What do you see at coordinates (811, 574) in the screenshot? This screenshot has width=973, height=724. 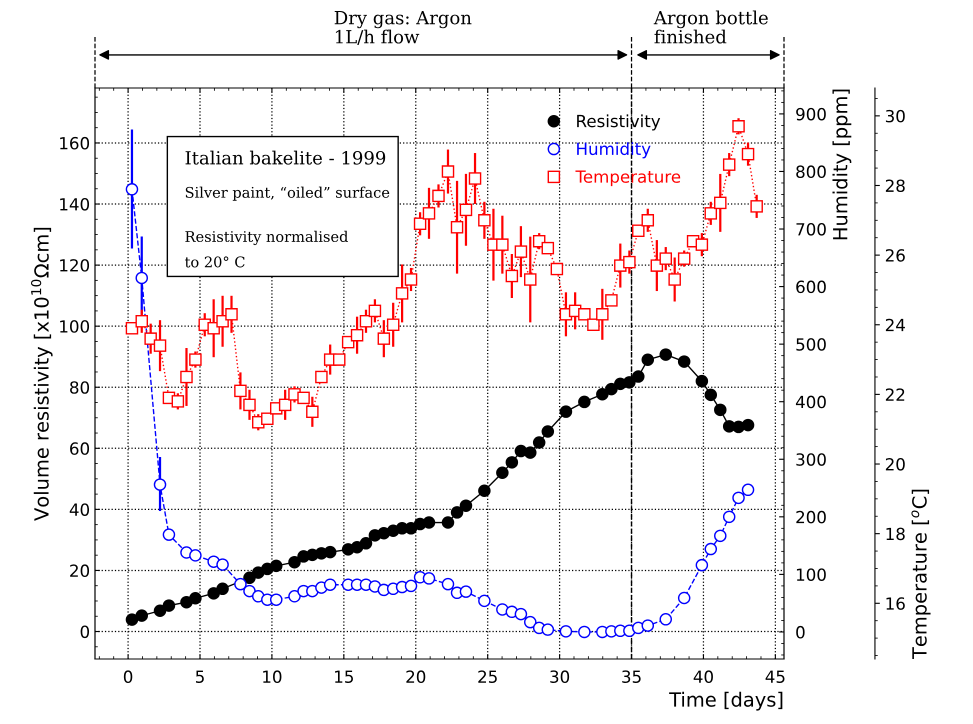 I see `y2-tick-label: 100` at bounding box center [811, 574].